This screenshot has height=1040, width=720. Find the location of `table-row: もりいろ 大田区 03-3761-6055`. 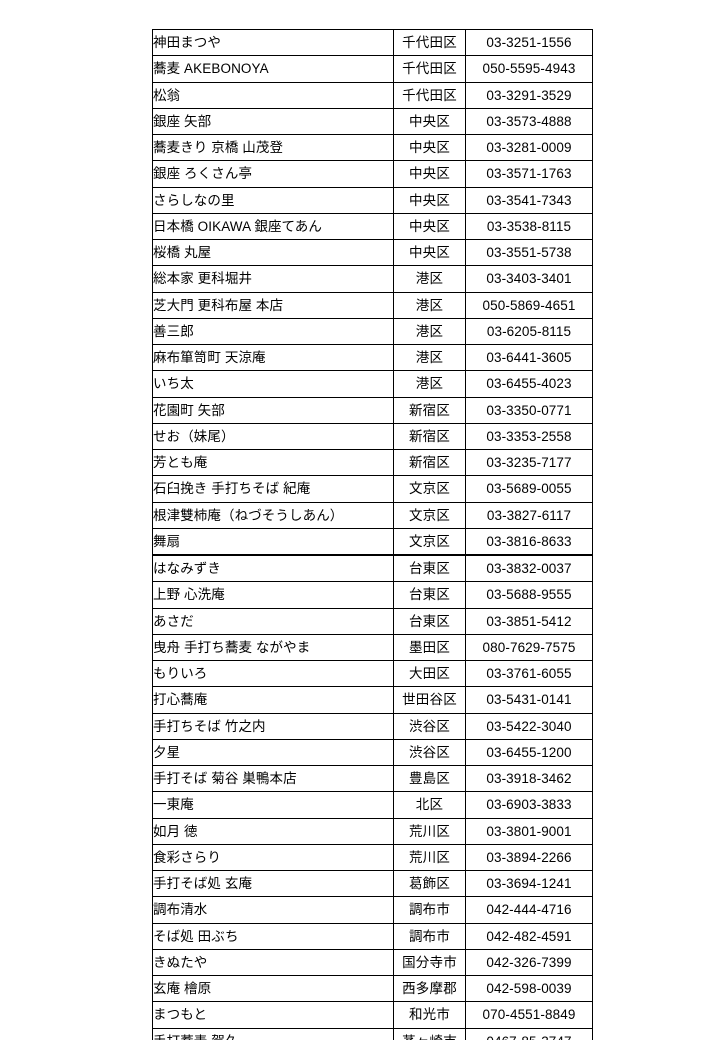

table-row: もりいろ 大田区 03-3761-6055 is located at coordinates (372, 673).